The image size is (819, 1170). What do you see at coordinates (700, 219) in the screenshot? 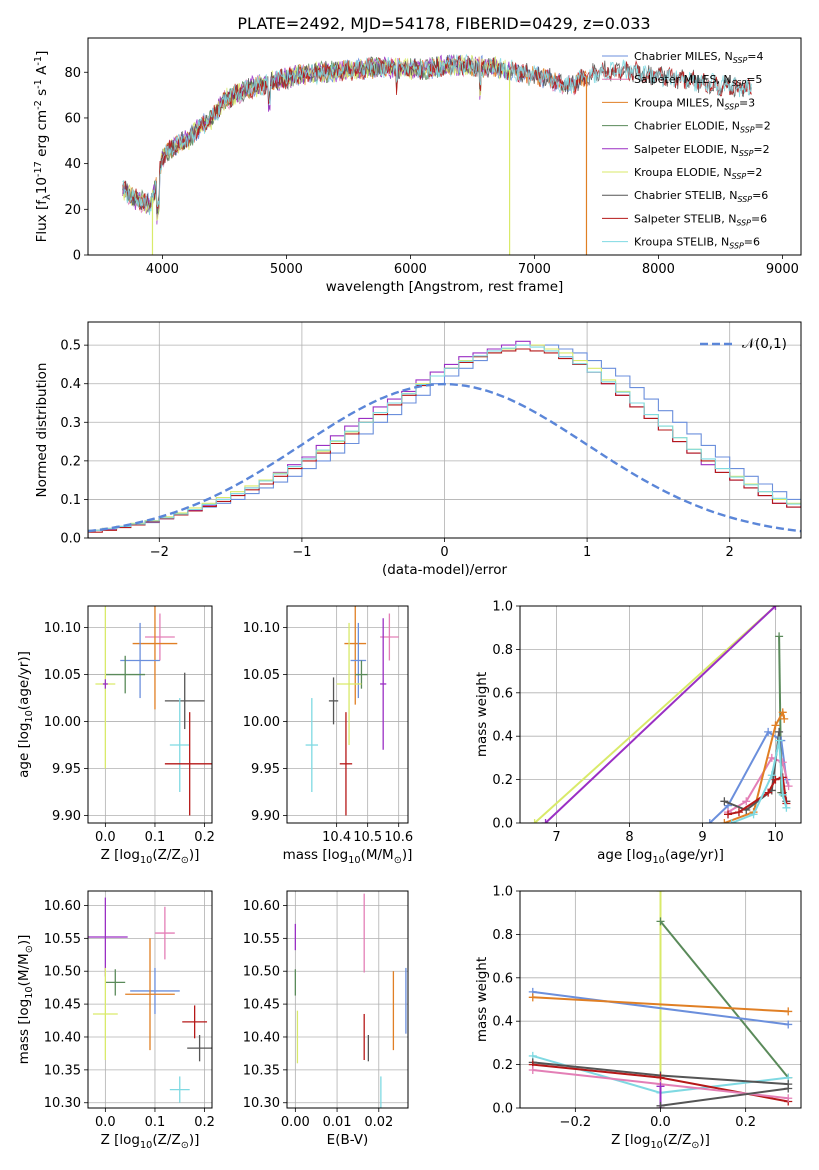
I see `legend-entry-salp_stelib: Salpeter STELIB, NSSP=6` at bounding box center [700, 219].